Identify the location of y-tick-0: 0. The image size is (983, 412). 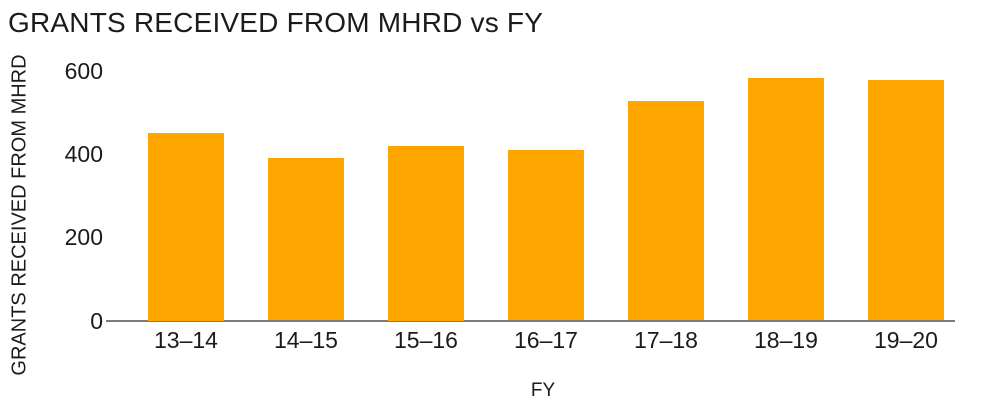
(96, 320).